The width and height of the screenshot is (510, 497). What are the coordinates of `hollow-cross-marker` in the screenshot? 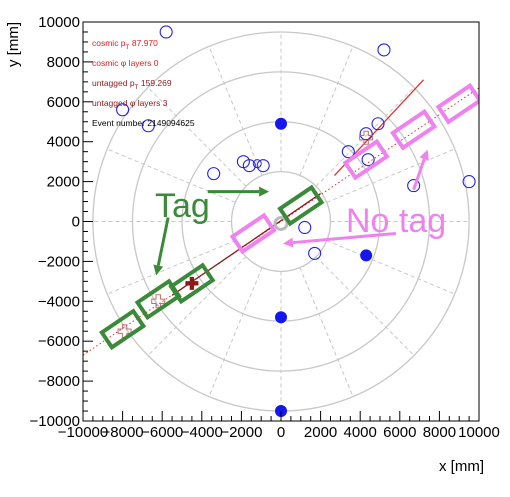 It's located at (366, 137).